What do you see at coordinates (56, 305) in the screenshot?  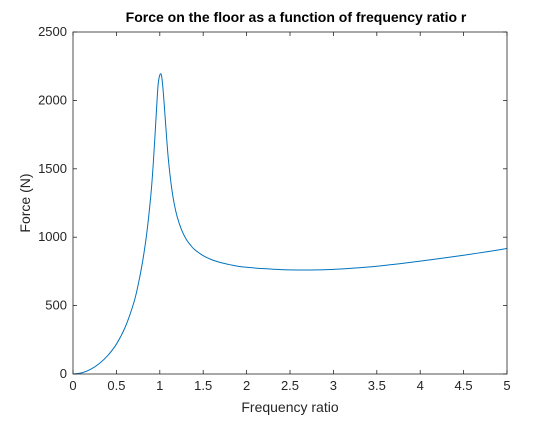 I see `y-tick-label: 500` at bounding box center [56, 305].